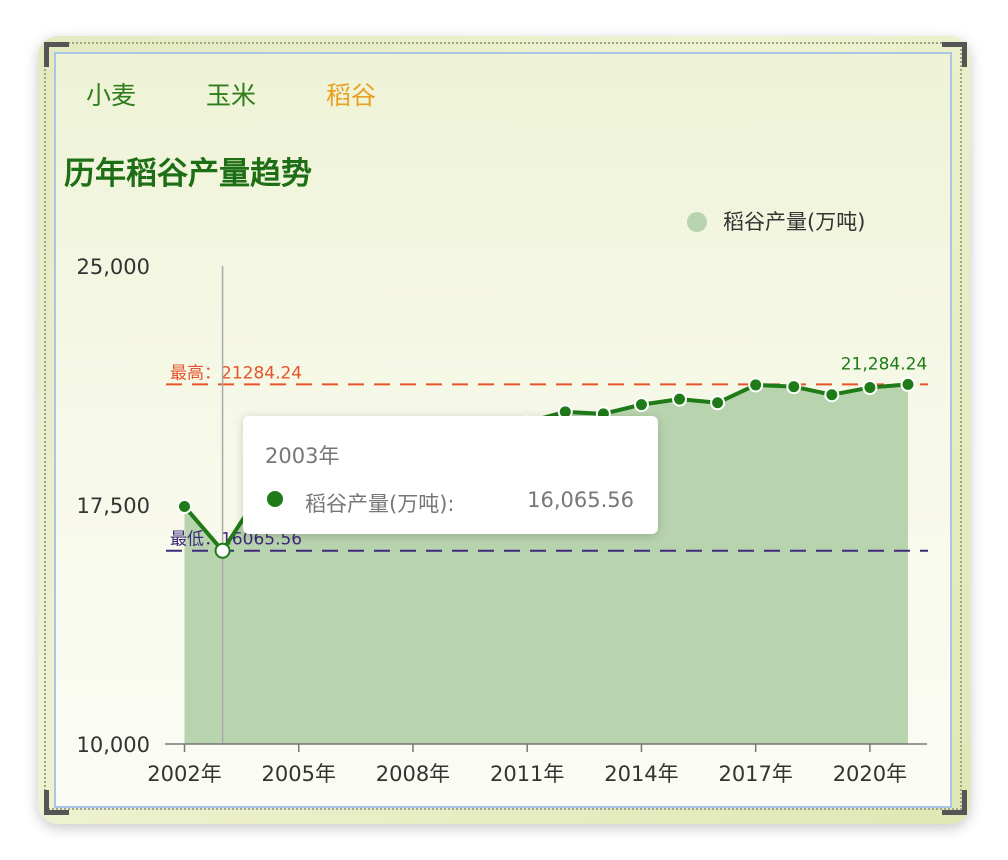 The width and height of the screenshot is (1008, 860). I want to click on chart-title: 历年稻谷产量趋势, so click(188, 174).